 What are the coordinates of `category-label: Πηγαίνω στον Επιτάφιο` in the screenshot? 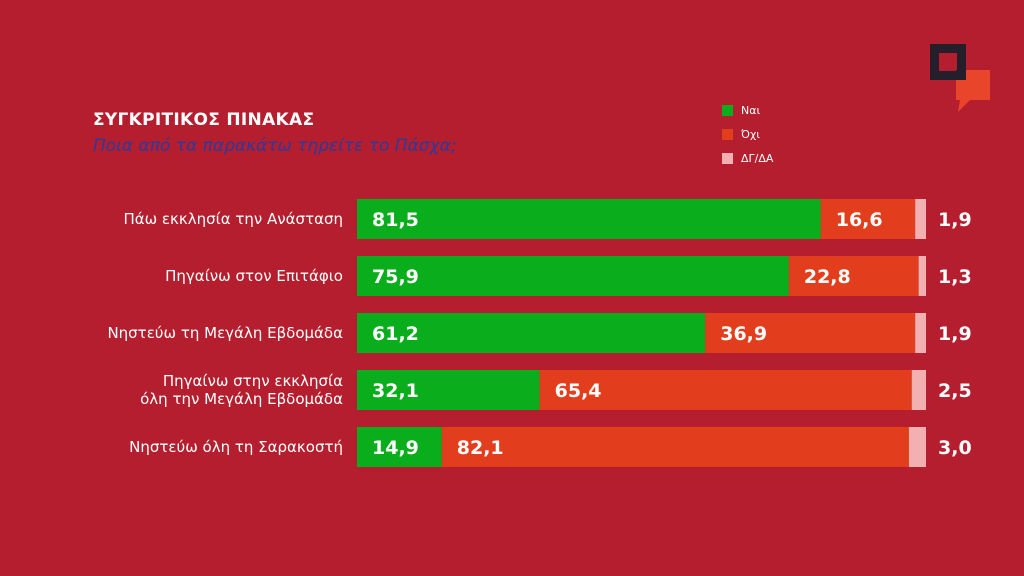 It's located at (254, 276).